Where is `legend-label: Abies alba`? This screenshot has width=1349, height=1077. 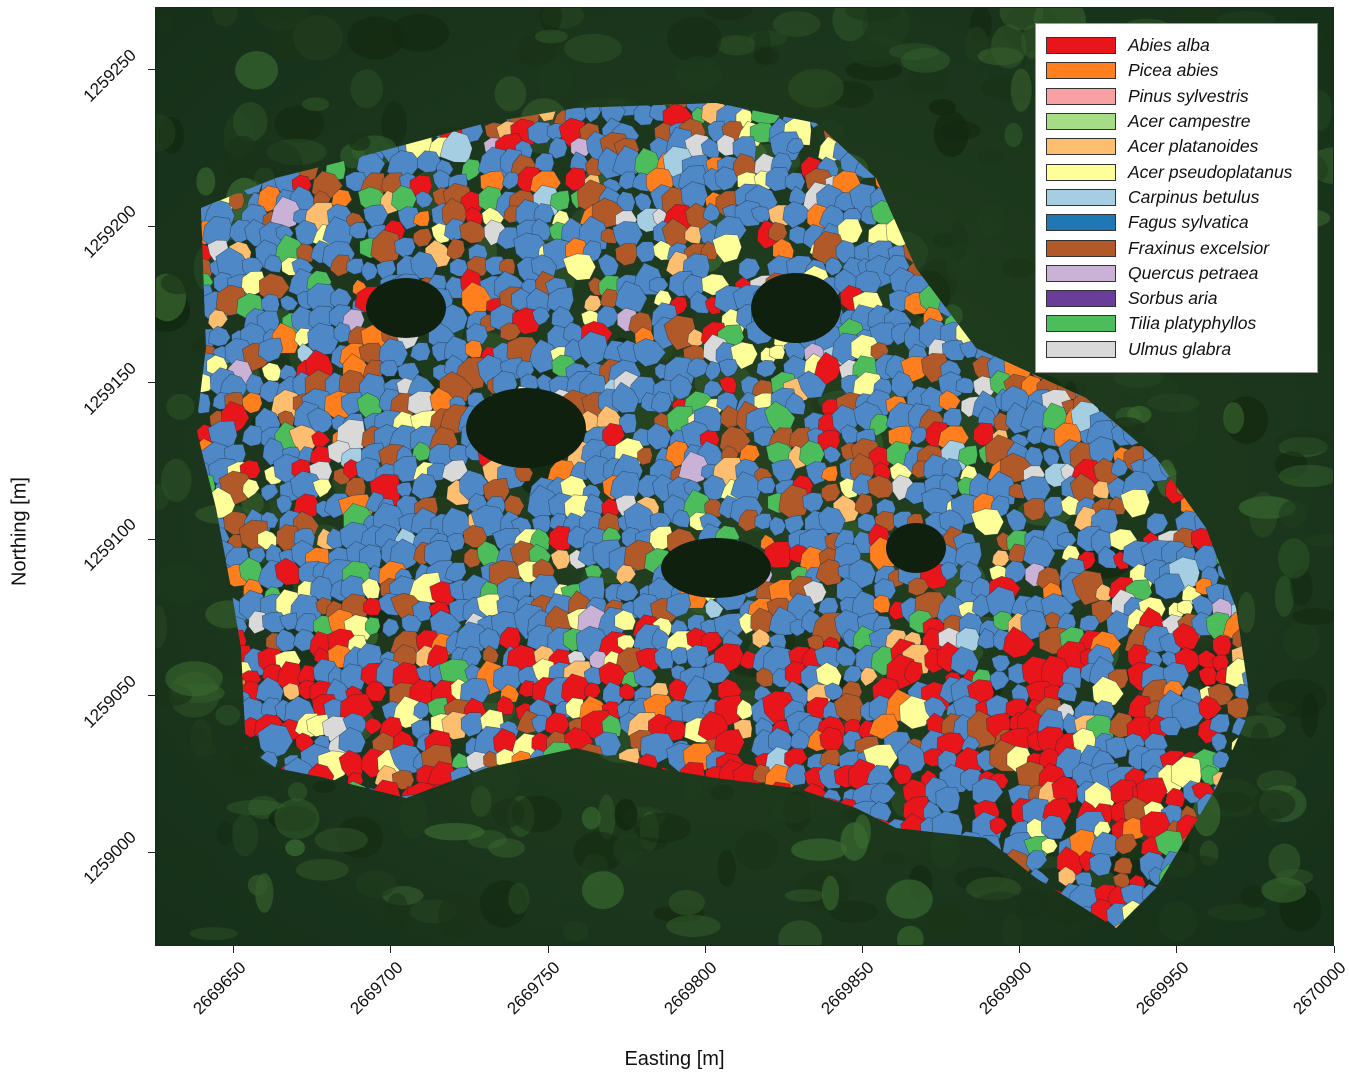
legend-label: Abies alba is located at coordinates (1169, 45).